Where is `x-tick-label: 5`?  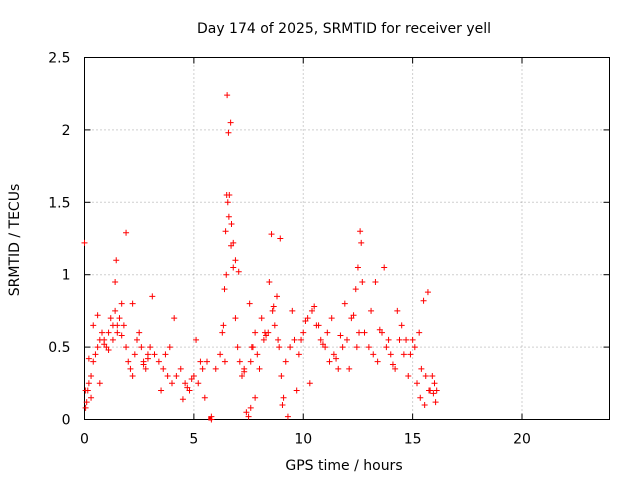
x-tick-label: 5 is located at coordinates (193, 440).